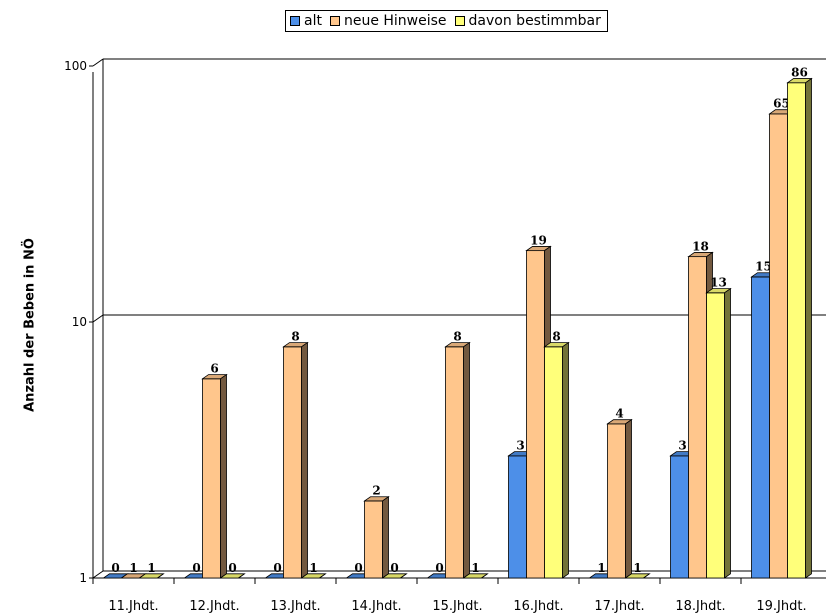  Describe the element at coordinates (376, 491) in the screenshot. I see `data-label: 2` at that location.